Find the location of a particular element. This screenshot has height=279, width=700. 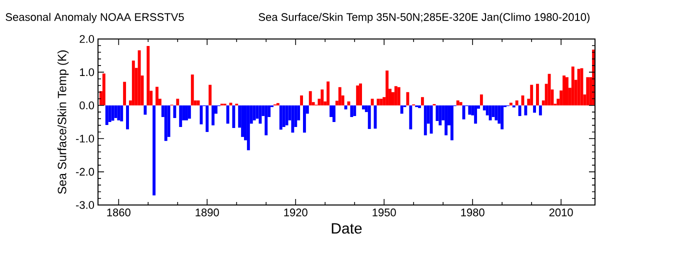

x-tick-label: 1860 is located at coordinates (118, 212).